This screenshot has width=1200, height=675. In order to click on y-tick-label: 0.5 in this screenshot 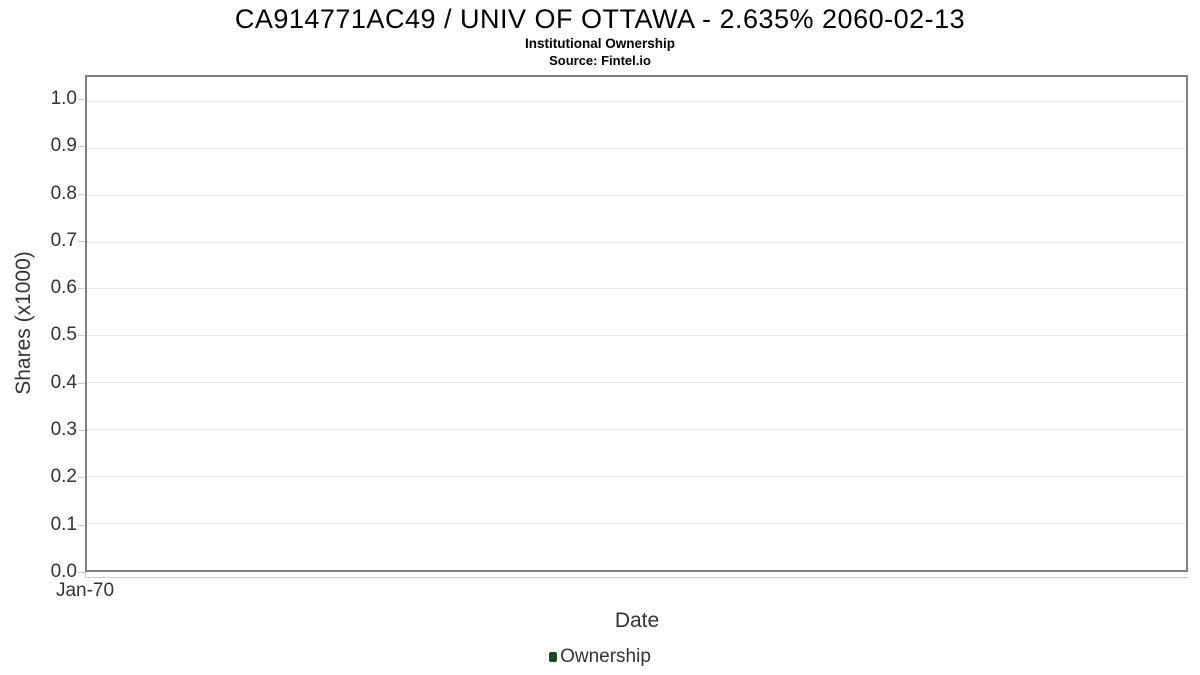, I will do `click(63, 335)`.